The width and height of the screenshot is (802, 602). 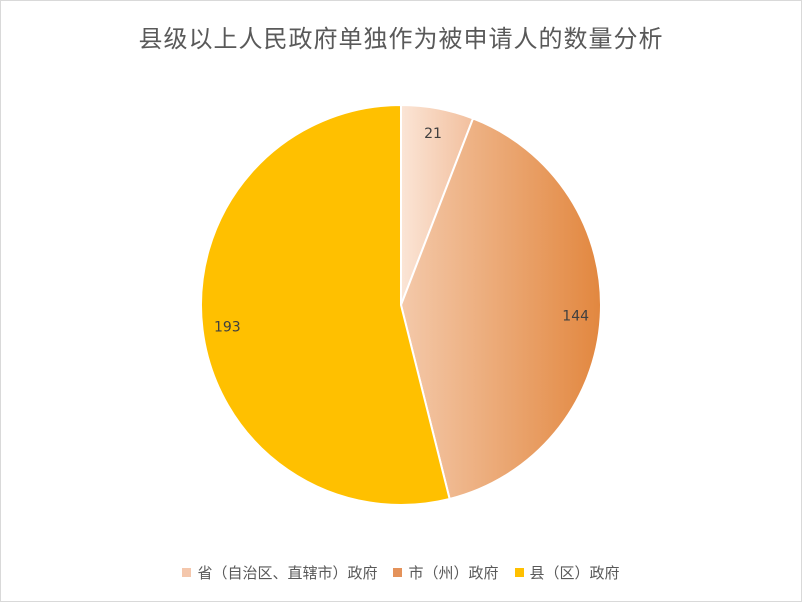 I want to click on legend-item-2: 市（州）政府, so click(x=446, y=572).